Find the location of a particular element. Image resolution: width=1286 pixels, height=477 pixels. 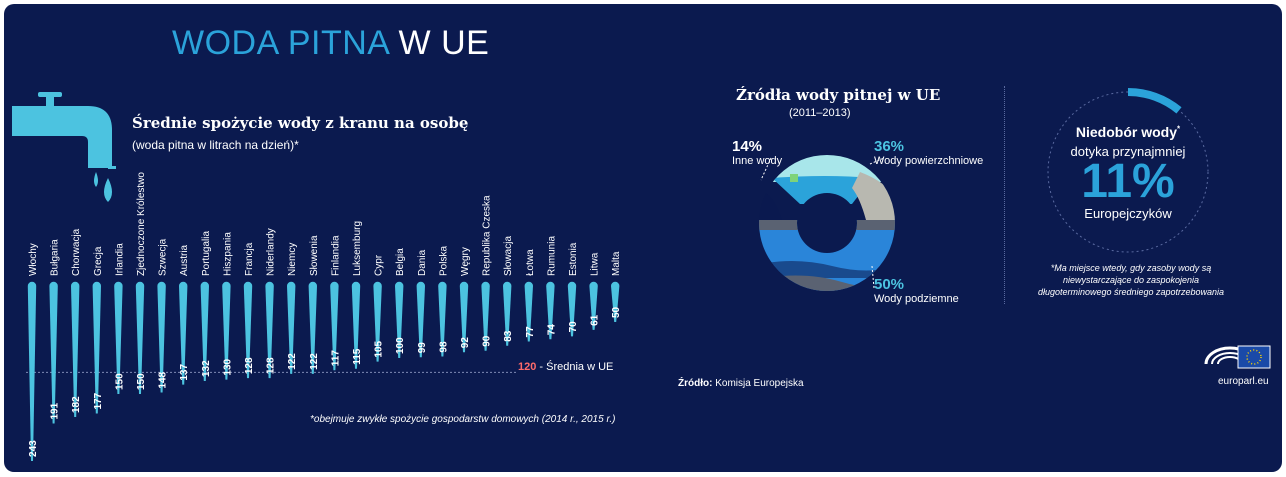

slice-label-surface: 36% Wody powierzchniowe is located at coordinates (928, 152).